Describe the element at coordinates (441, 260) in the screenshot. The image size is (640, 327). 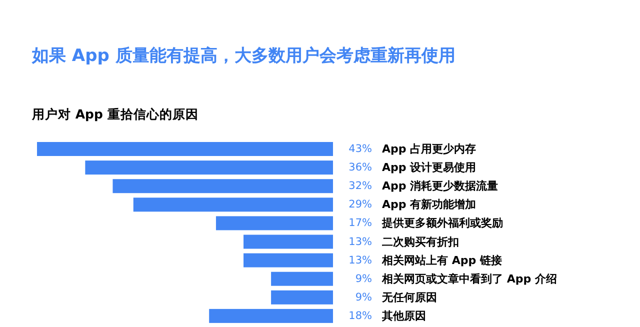
I see `y-tick-label: 相关网站上有 App 链接` at that location.